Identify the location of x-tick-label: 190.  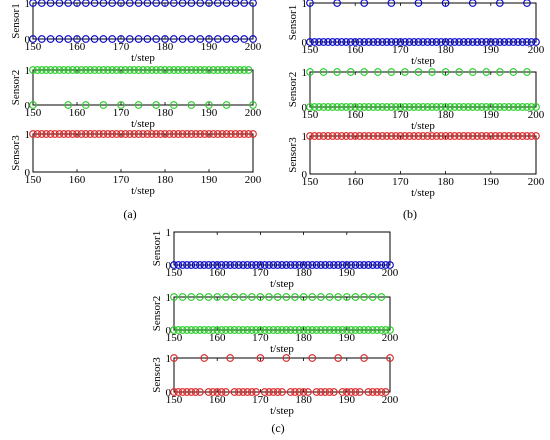
(491, 115).